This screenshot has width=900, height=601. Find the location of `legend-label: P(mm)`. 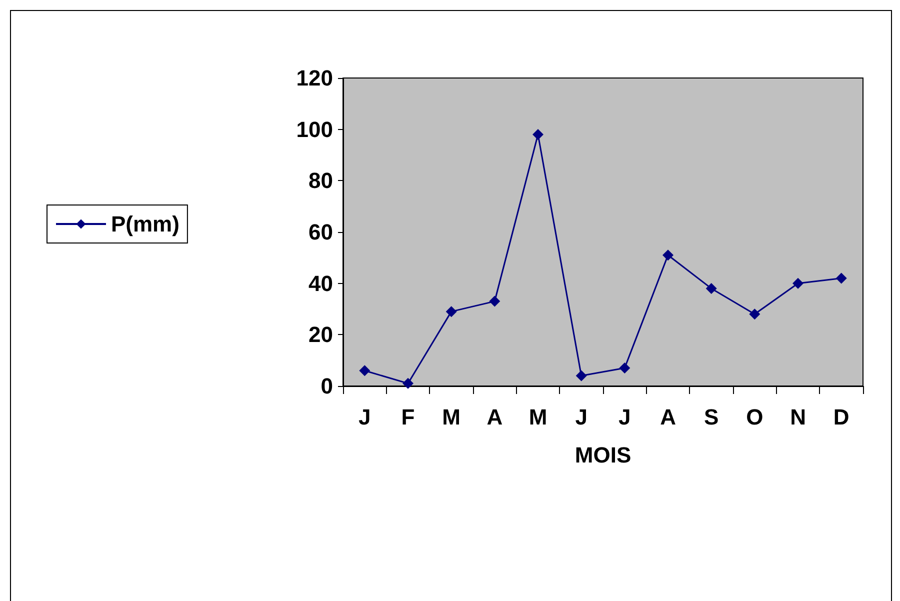

legend-label: P(mm) is located at coordinates (145, 224).